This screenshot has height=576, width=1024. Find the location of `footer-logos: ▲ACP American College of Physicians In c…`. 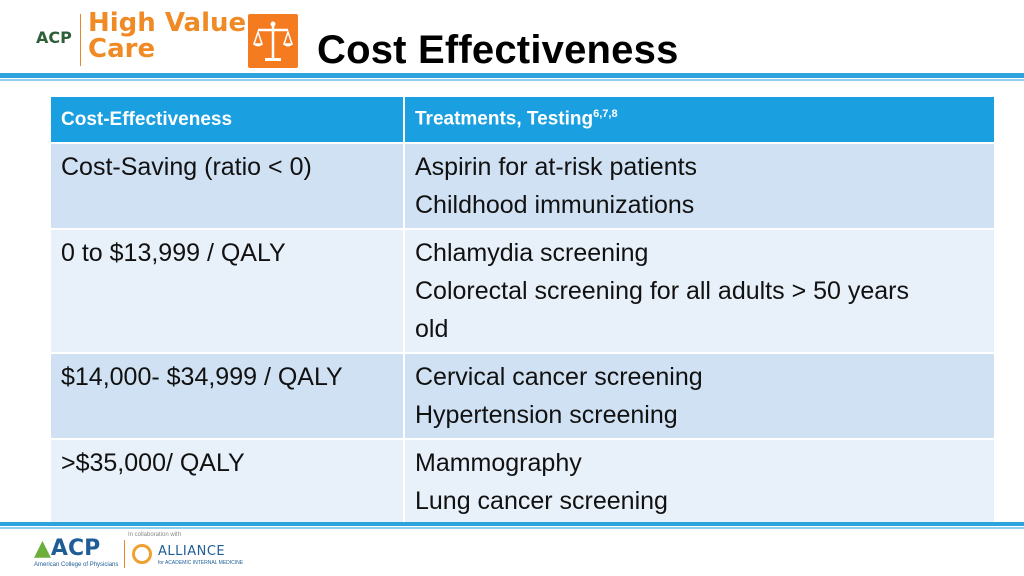

footer-logos: ▲ACP American College of Physicians In c… is located at coordinates (162, 552).